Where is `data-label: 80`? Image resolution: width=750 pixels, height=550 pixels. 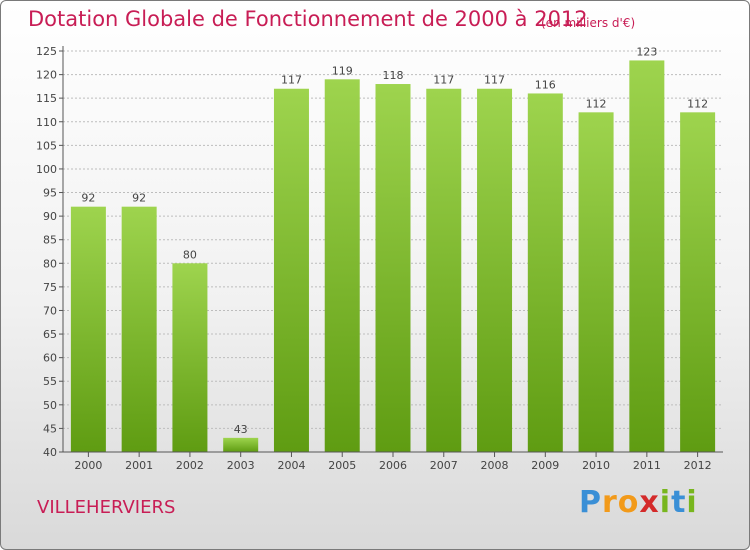
data-label: 80 is located at coordinates (190, 254).